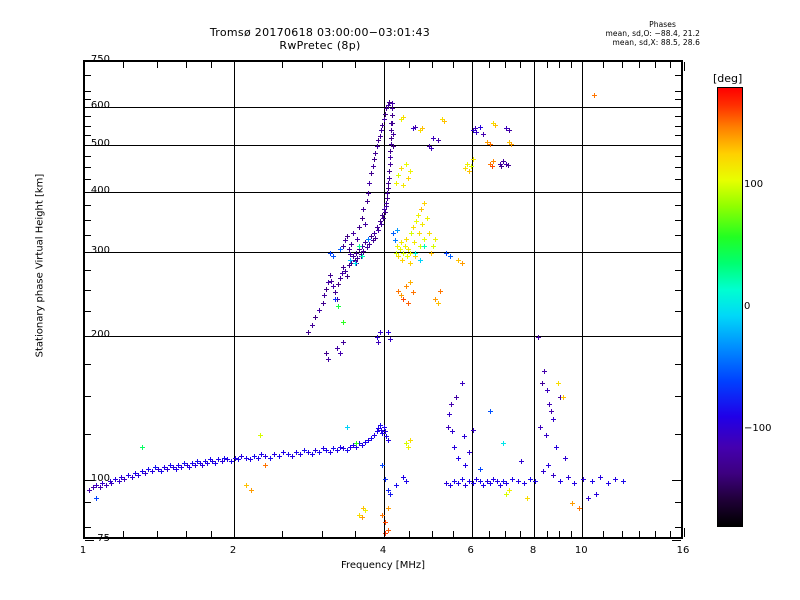 The height and width of the screenshot is (600, 800). I want to click on x-axis-tick-label: 8, so click(533, 550).